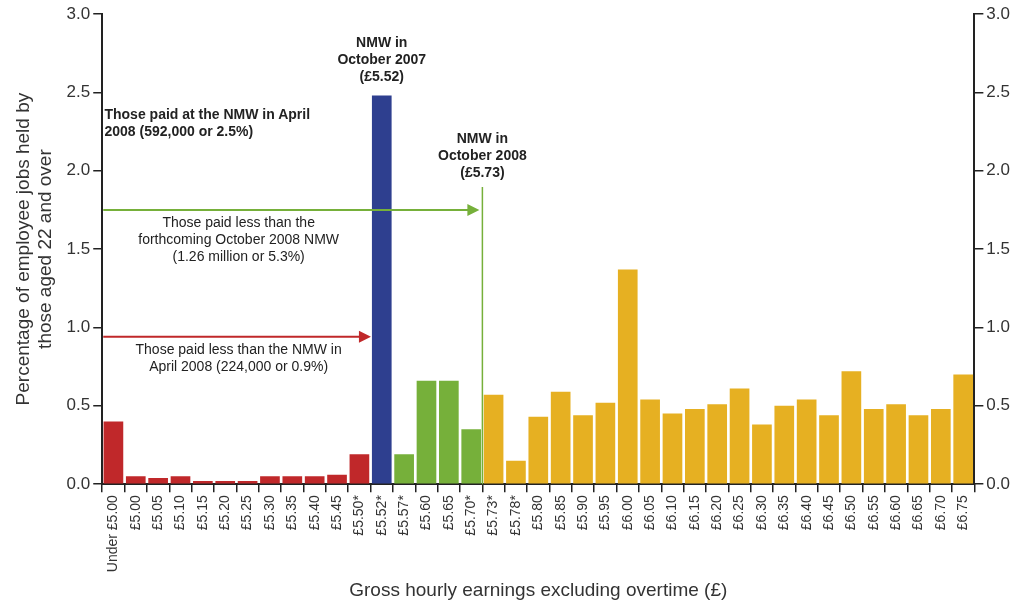  What do you see at coordinates (335, 512) in the screenshot?
I see `x-tick-label: £5.45` at bounding box center [335, 512].